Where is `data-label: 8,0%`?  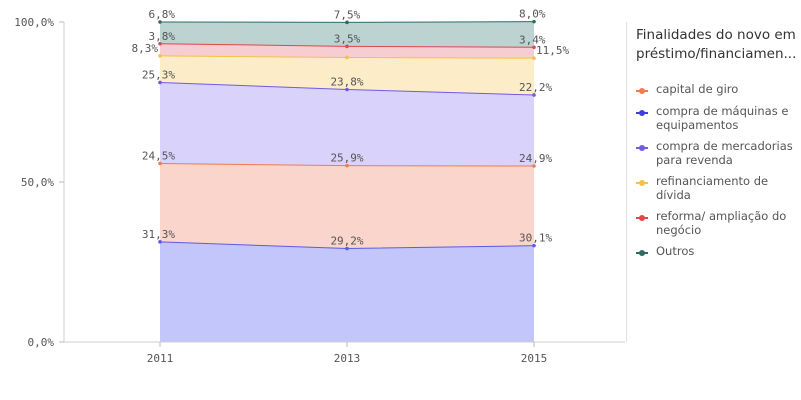
data-label: 8,0% is located at coordinates (532, 14).